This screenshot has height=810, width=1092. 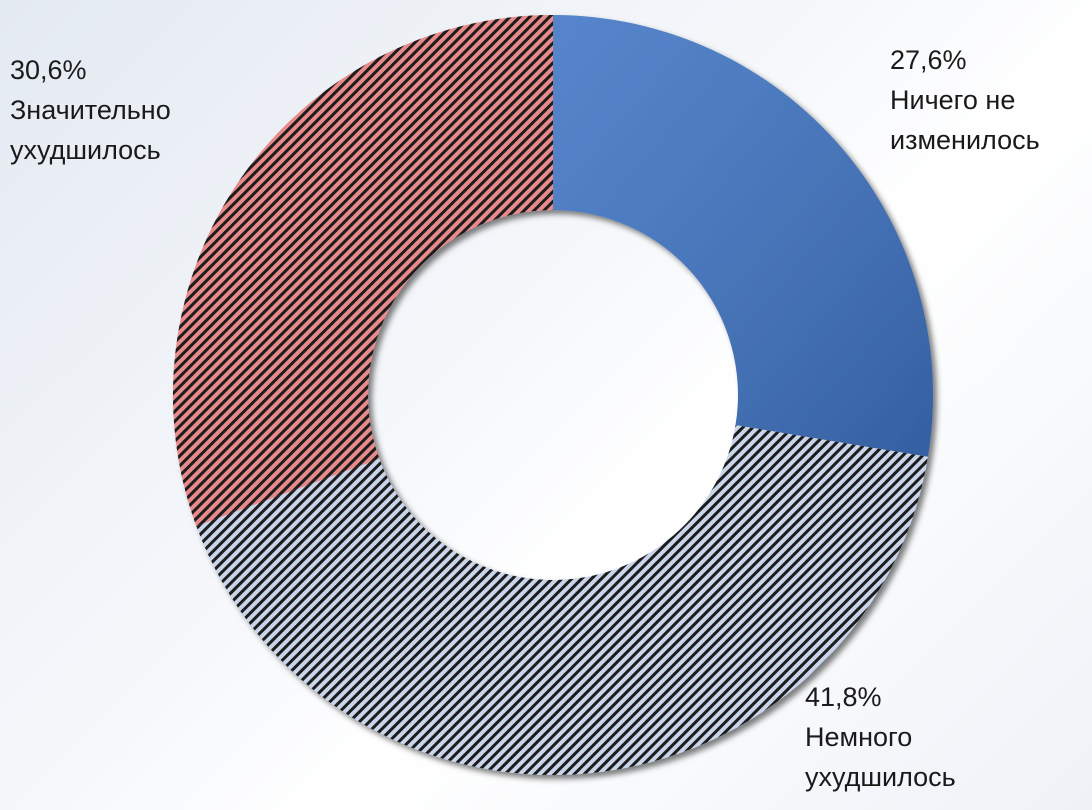 I want to click on category-label: Ничего не изменилось, so click(x=965, y=120).